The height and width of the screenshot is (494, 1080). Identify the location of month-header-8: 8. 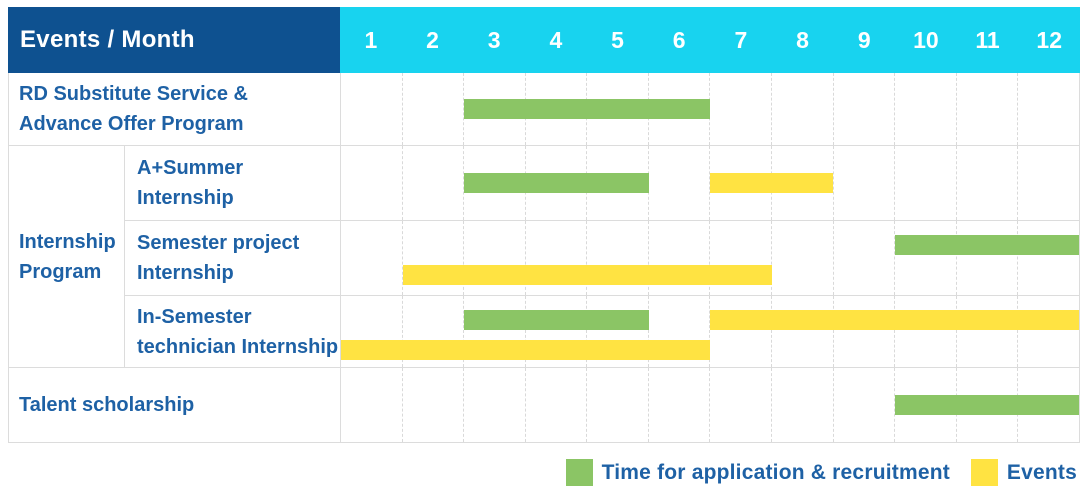
(802, 39).